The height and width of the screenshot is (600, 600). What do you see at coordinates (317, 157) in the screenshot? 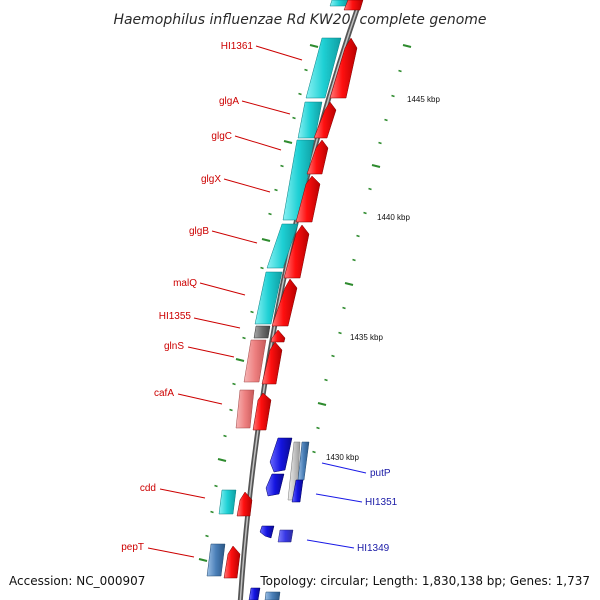
I see `gene-arrow-glgc-forward` at bounding box center [317, 157].